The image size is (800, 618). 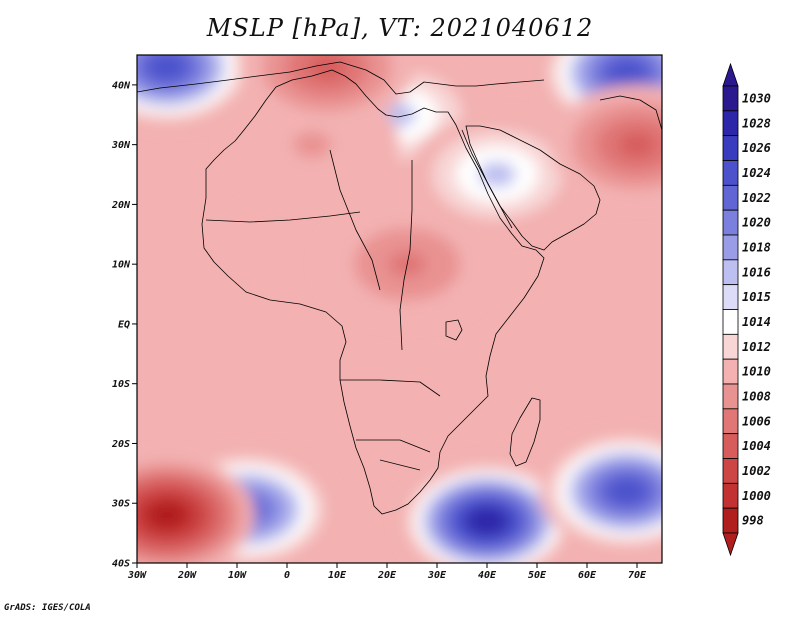 What do you see at coordinates (487, 179) in the screenshot?
I see `red-sea-coast` at bounding box center [487, 179].